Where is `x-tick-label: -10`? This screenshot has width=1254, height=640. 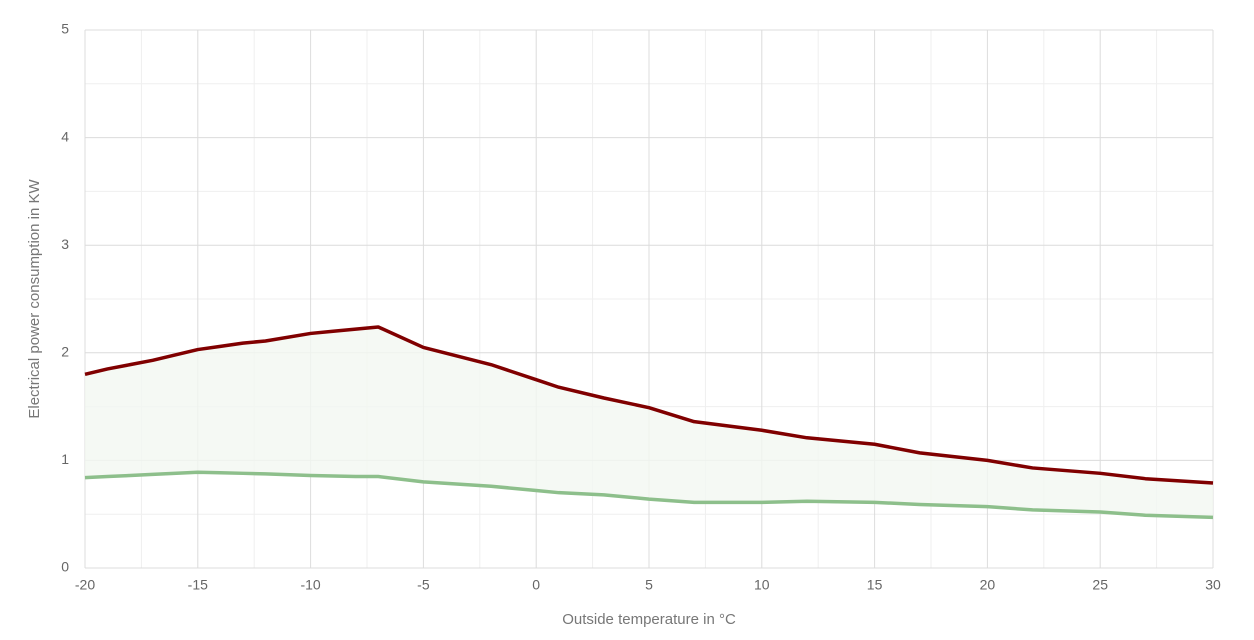 x-tick-label: -10 is located at coordinates (310, 585).